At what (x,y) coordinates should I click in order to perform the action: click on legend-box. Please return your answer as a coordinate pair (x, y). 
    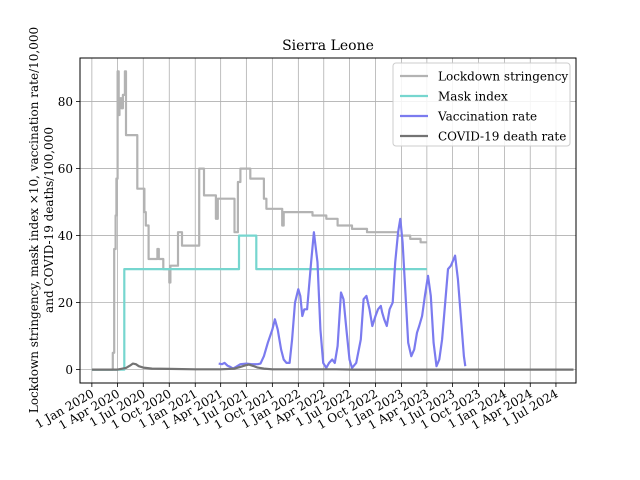
    Looking at the image, I should click on (481, 104).